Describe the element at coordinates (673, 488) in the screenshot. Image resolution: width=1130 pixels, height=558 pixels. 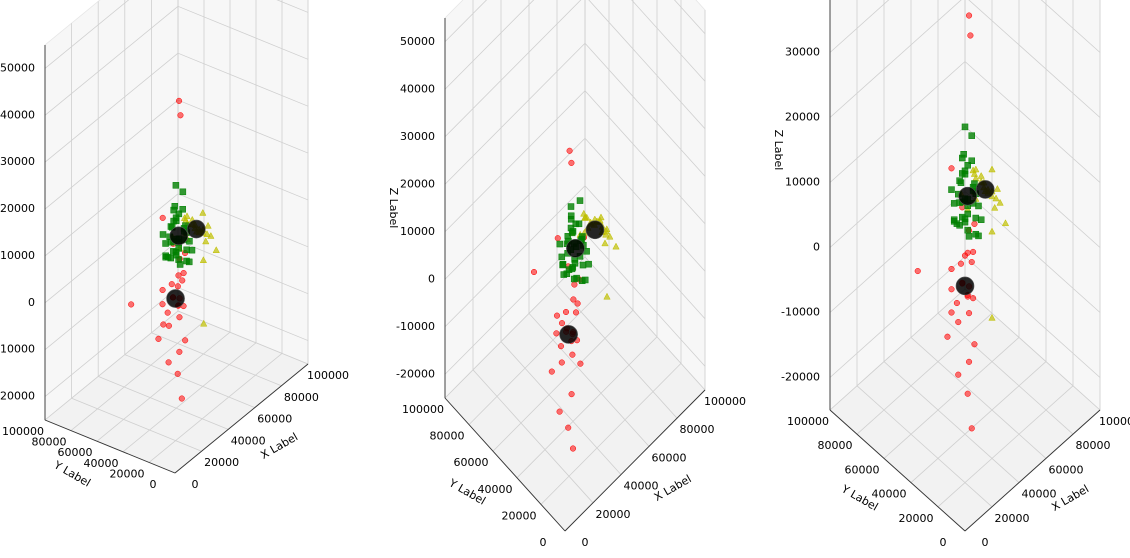
I see `x-axis-label: X Label` at that location.